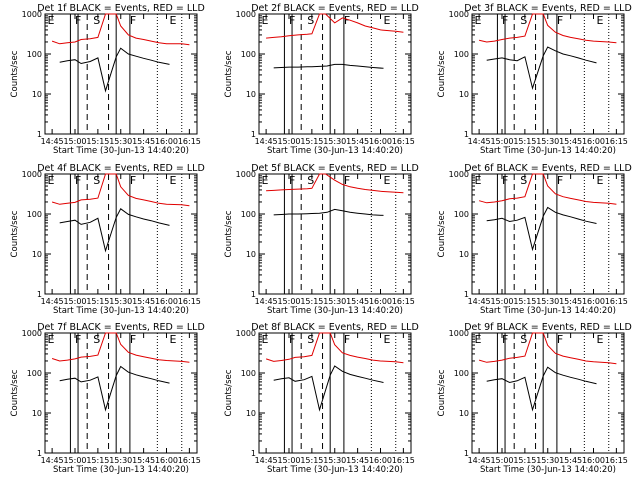  I want to click on panel-title: Det 6f BLACK = Events, RED = LLD, so click(548, 168).